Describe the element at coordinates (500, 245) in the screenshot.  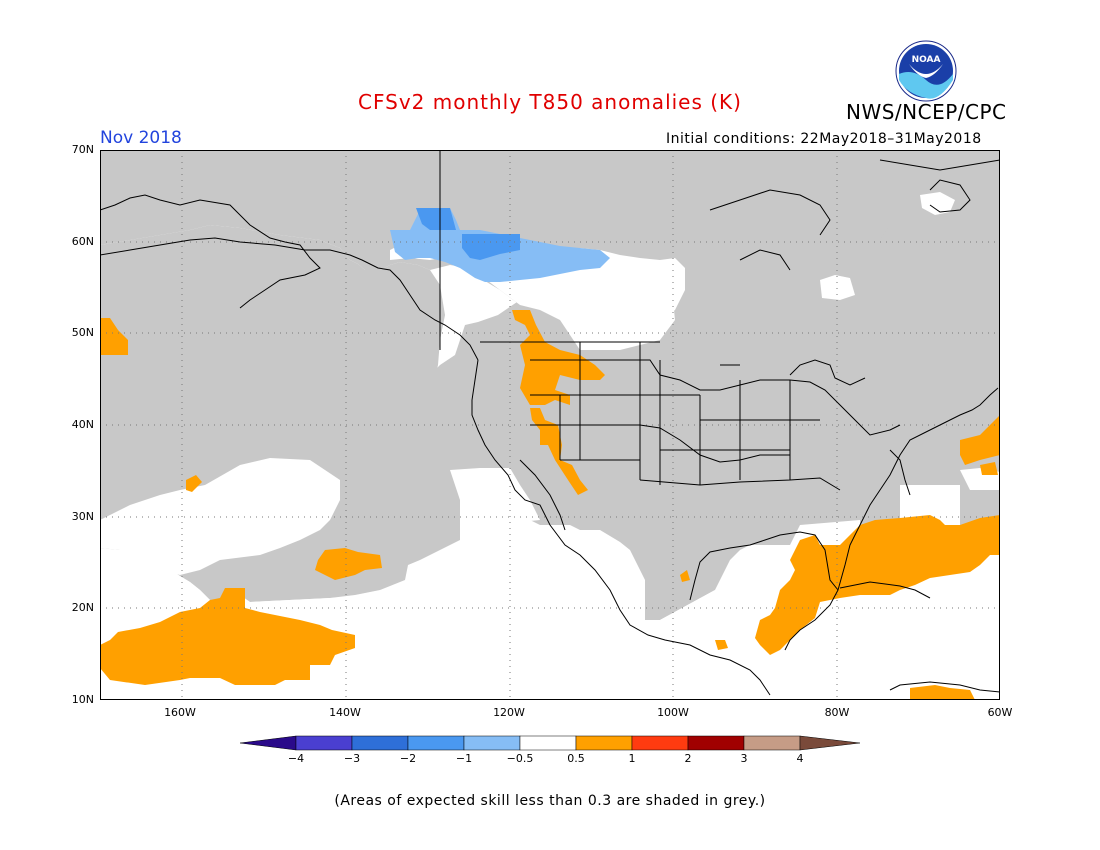
I see `negative-anomalies` at that location.